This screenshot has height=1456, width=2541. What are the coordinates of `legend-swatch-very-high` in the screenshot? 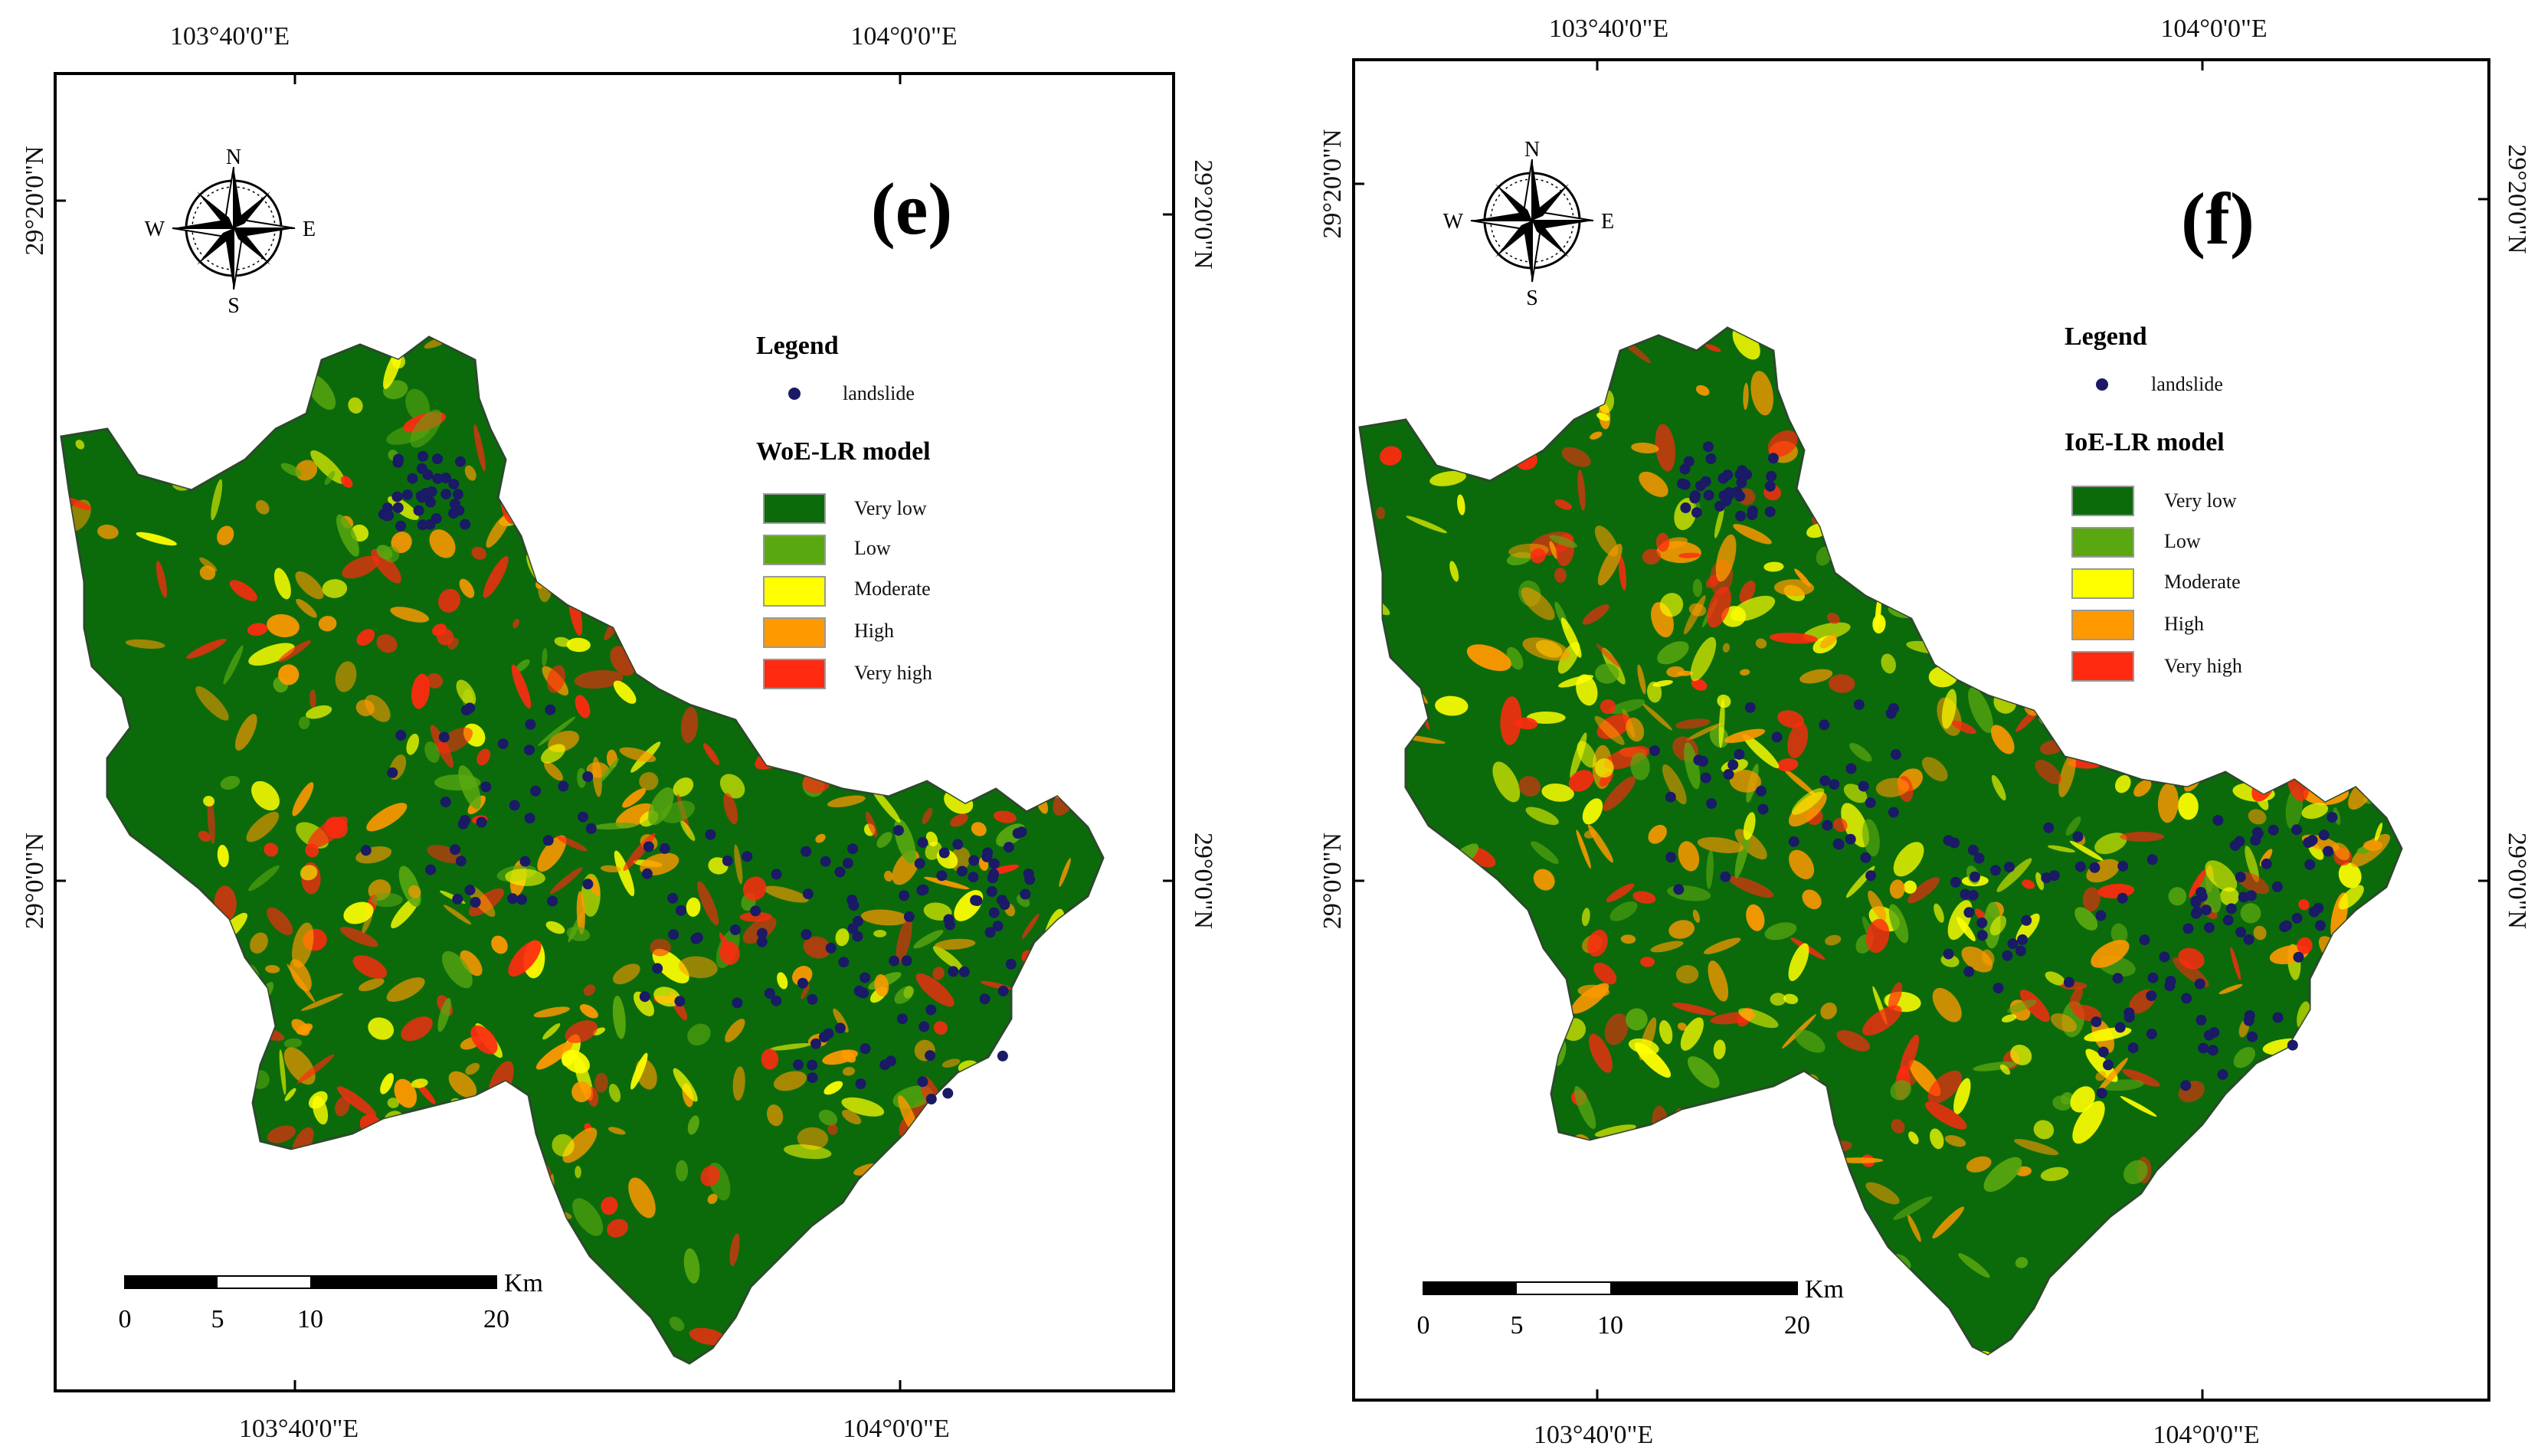 It's located at (2102, 666).